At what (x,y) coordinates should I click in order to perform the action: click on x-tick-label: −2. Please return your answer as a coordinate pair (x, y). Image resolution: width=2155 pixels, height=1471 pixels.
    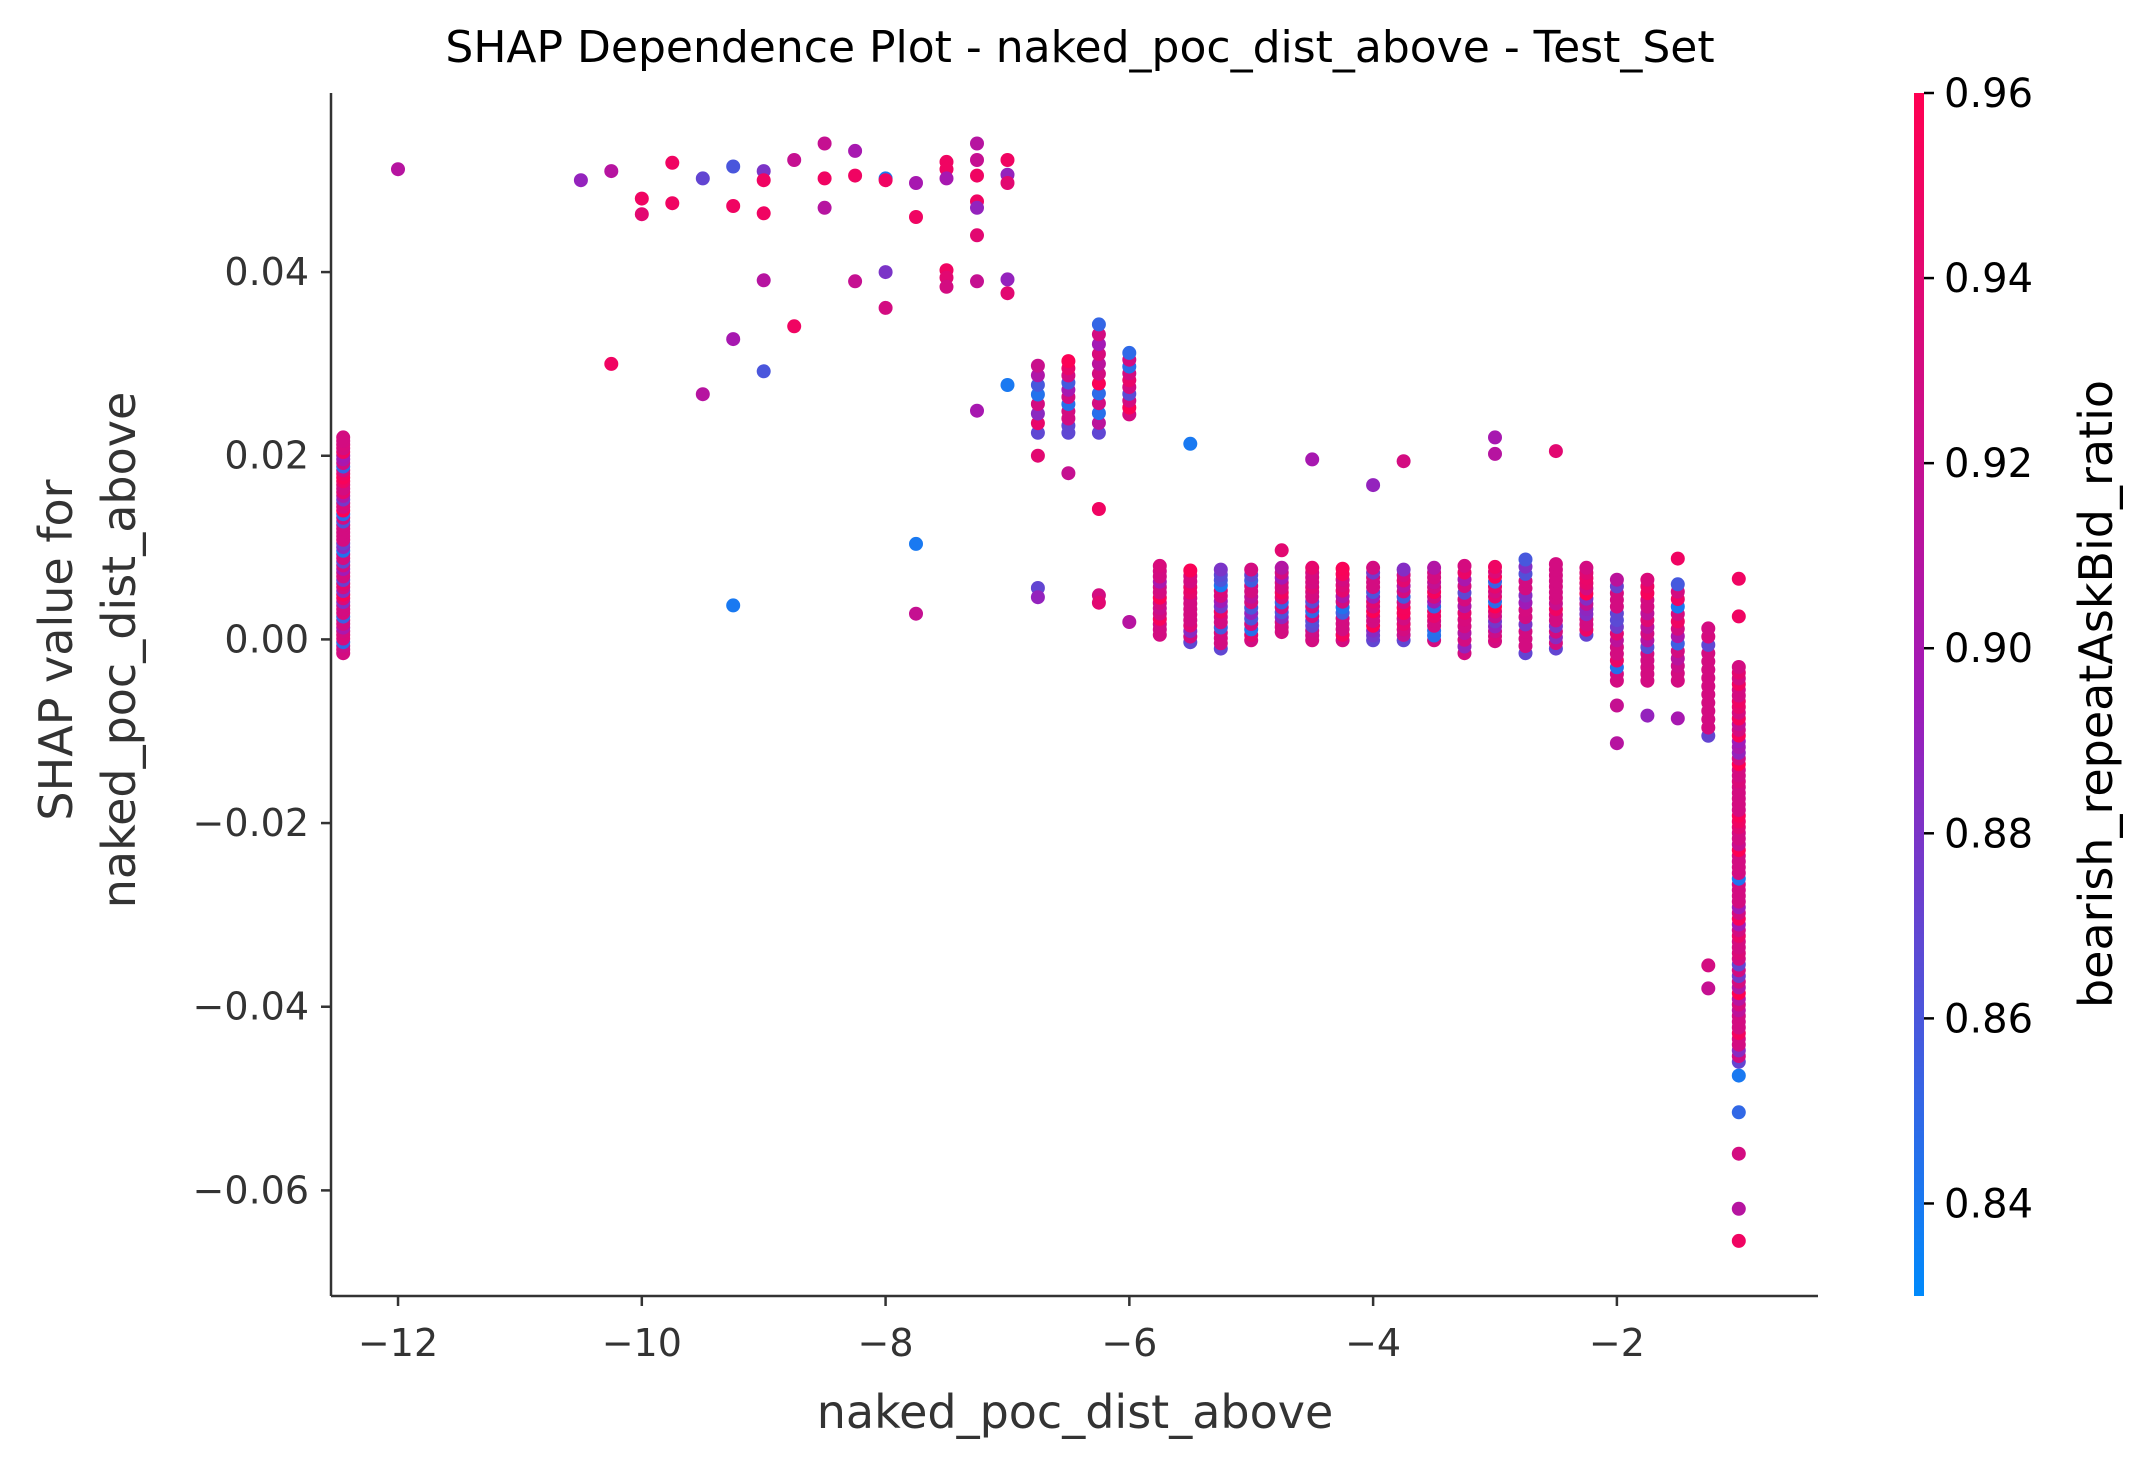
    Looking at the image, I should click on (1617, 1343).